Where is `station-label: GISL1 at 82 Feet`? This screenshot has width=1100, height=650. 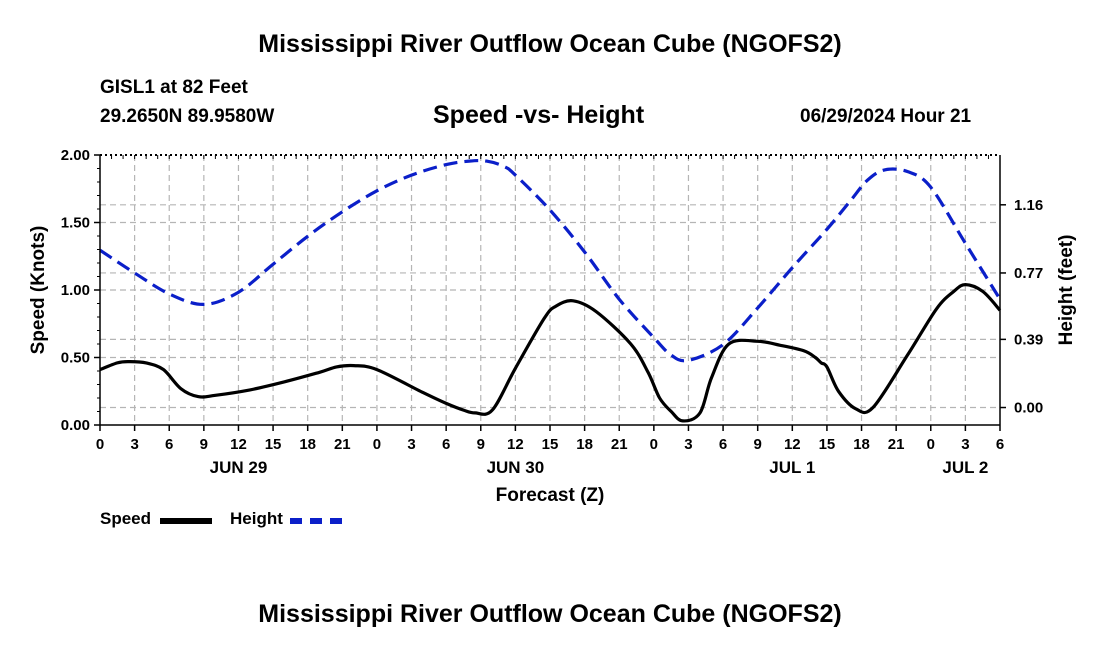
station-label: GISL1 at 82 Feet is located at coordinates (174, 87).